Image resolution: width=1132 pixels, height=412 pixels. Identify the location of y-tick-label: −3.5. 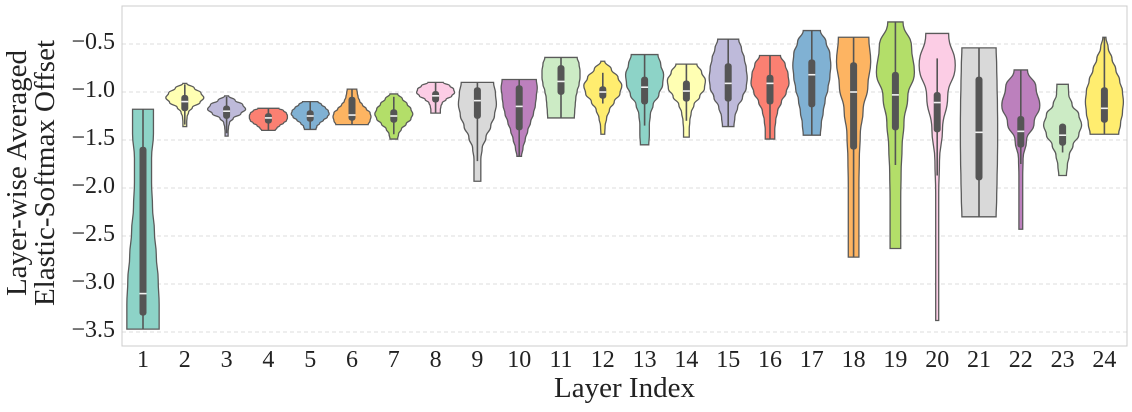
(93, 330).